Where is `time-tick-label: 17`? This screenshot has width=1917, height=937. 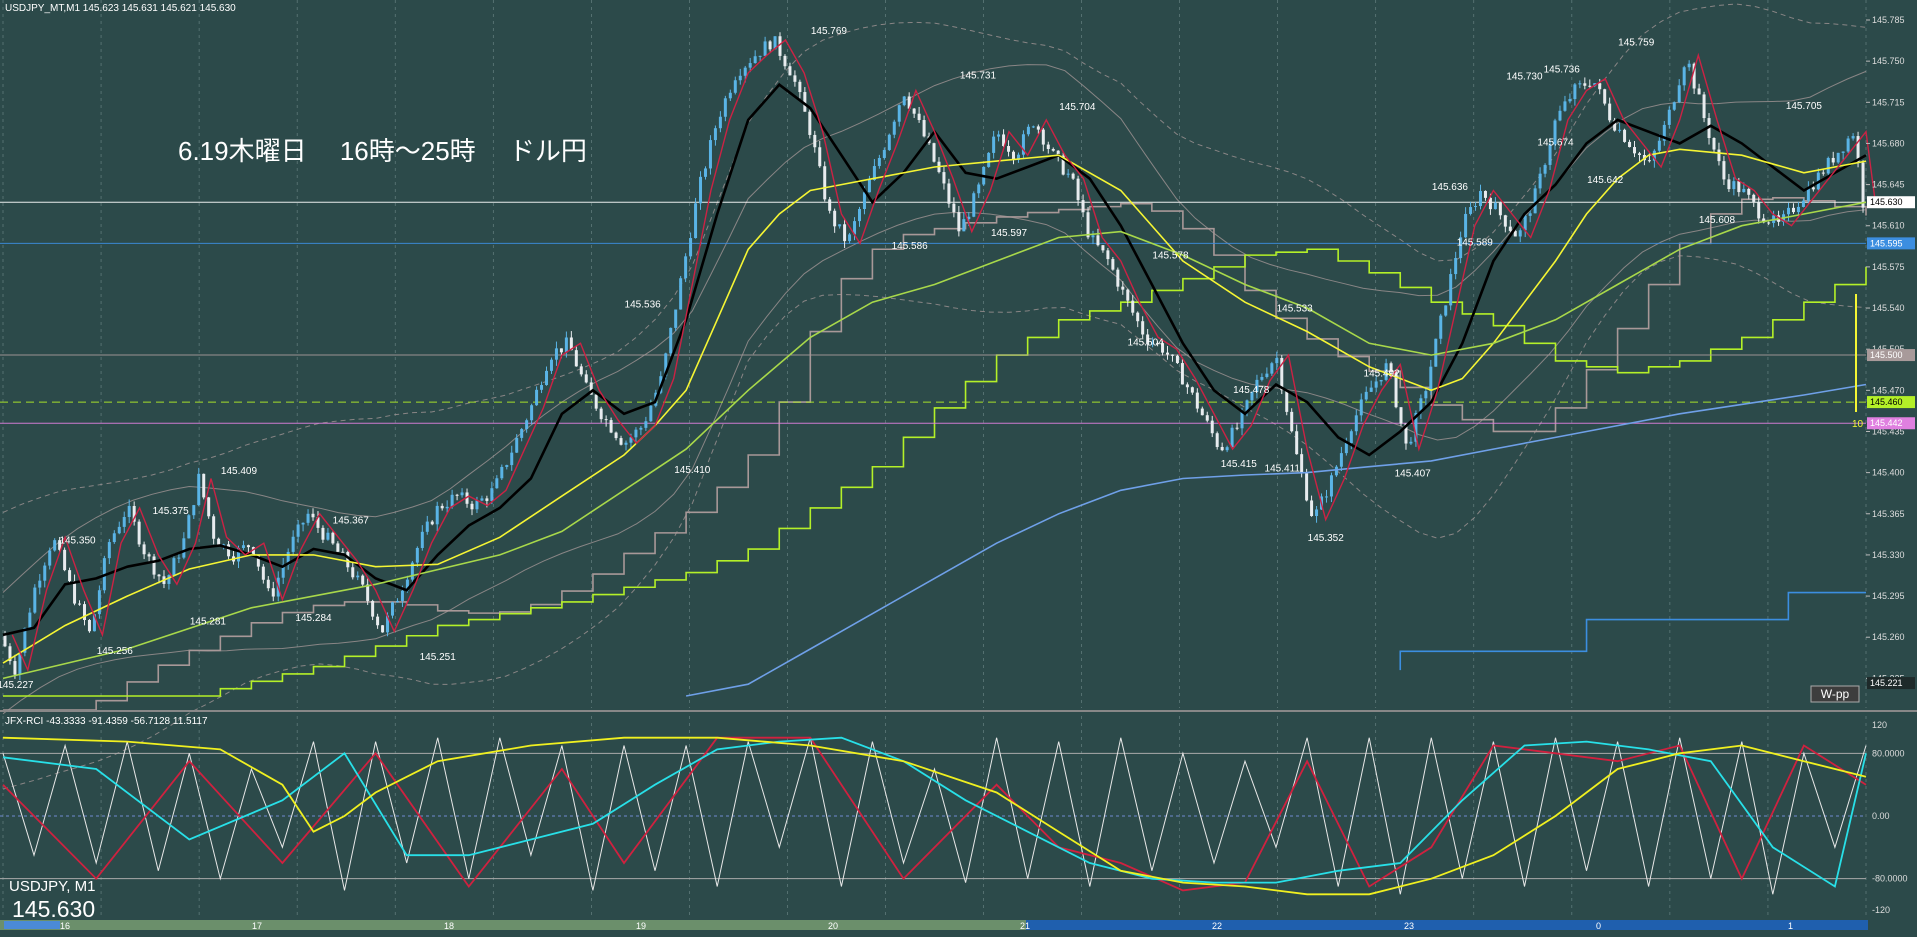 time-tick-label: 17 is located at coordinates (257, 926).